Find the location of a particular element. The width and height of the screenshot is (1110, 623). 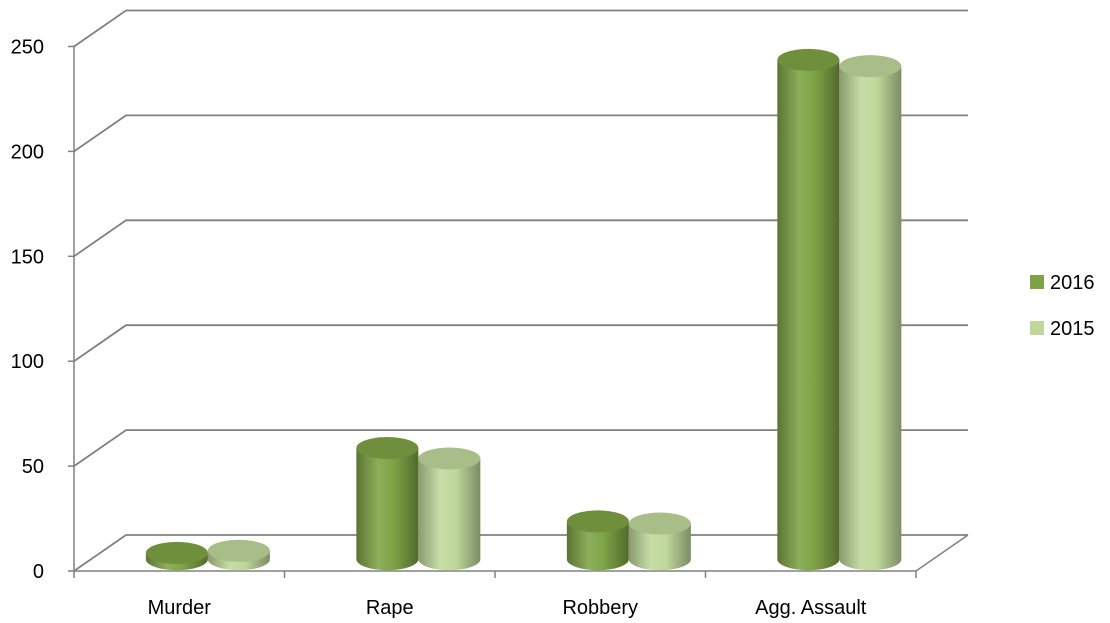

bar-2016-rape is located at coordinates (387, 504).